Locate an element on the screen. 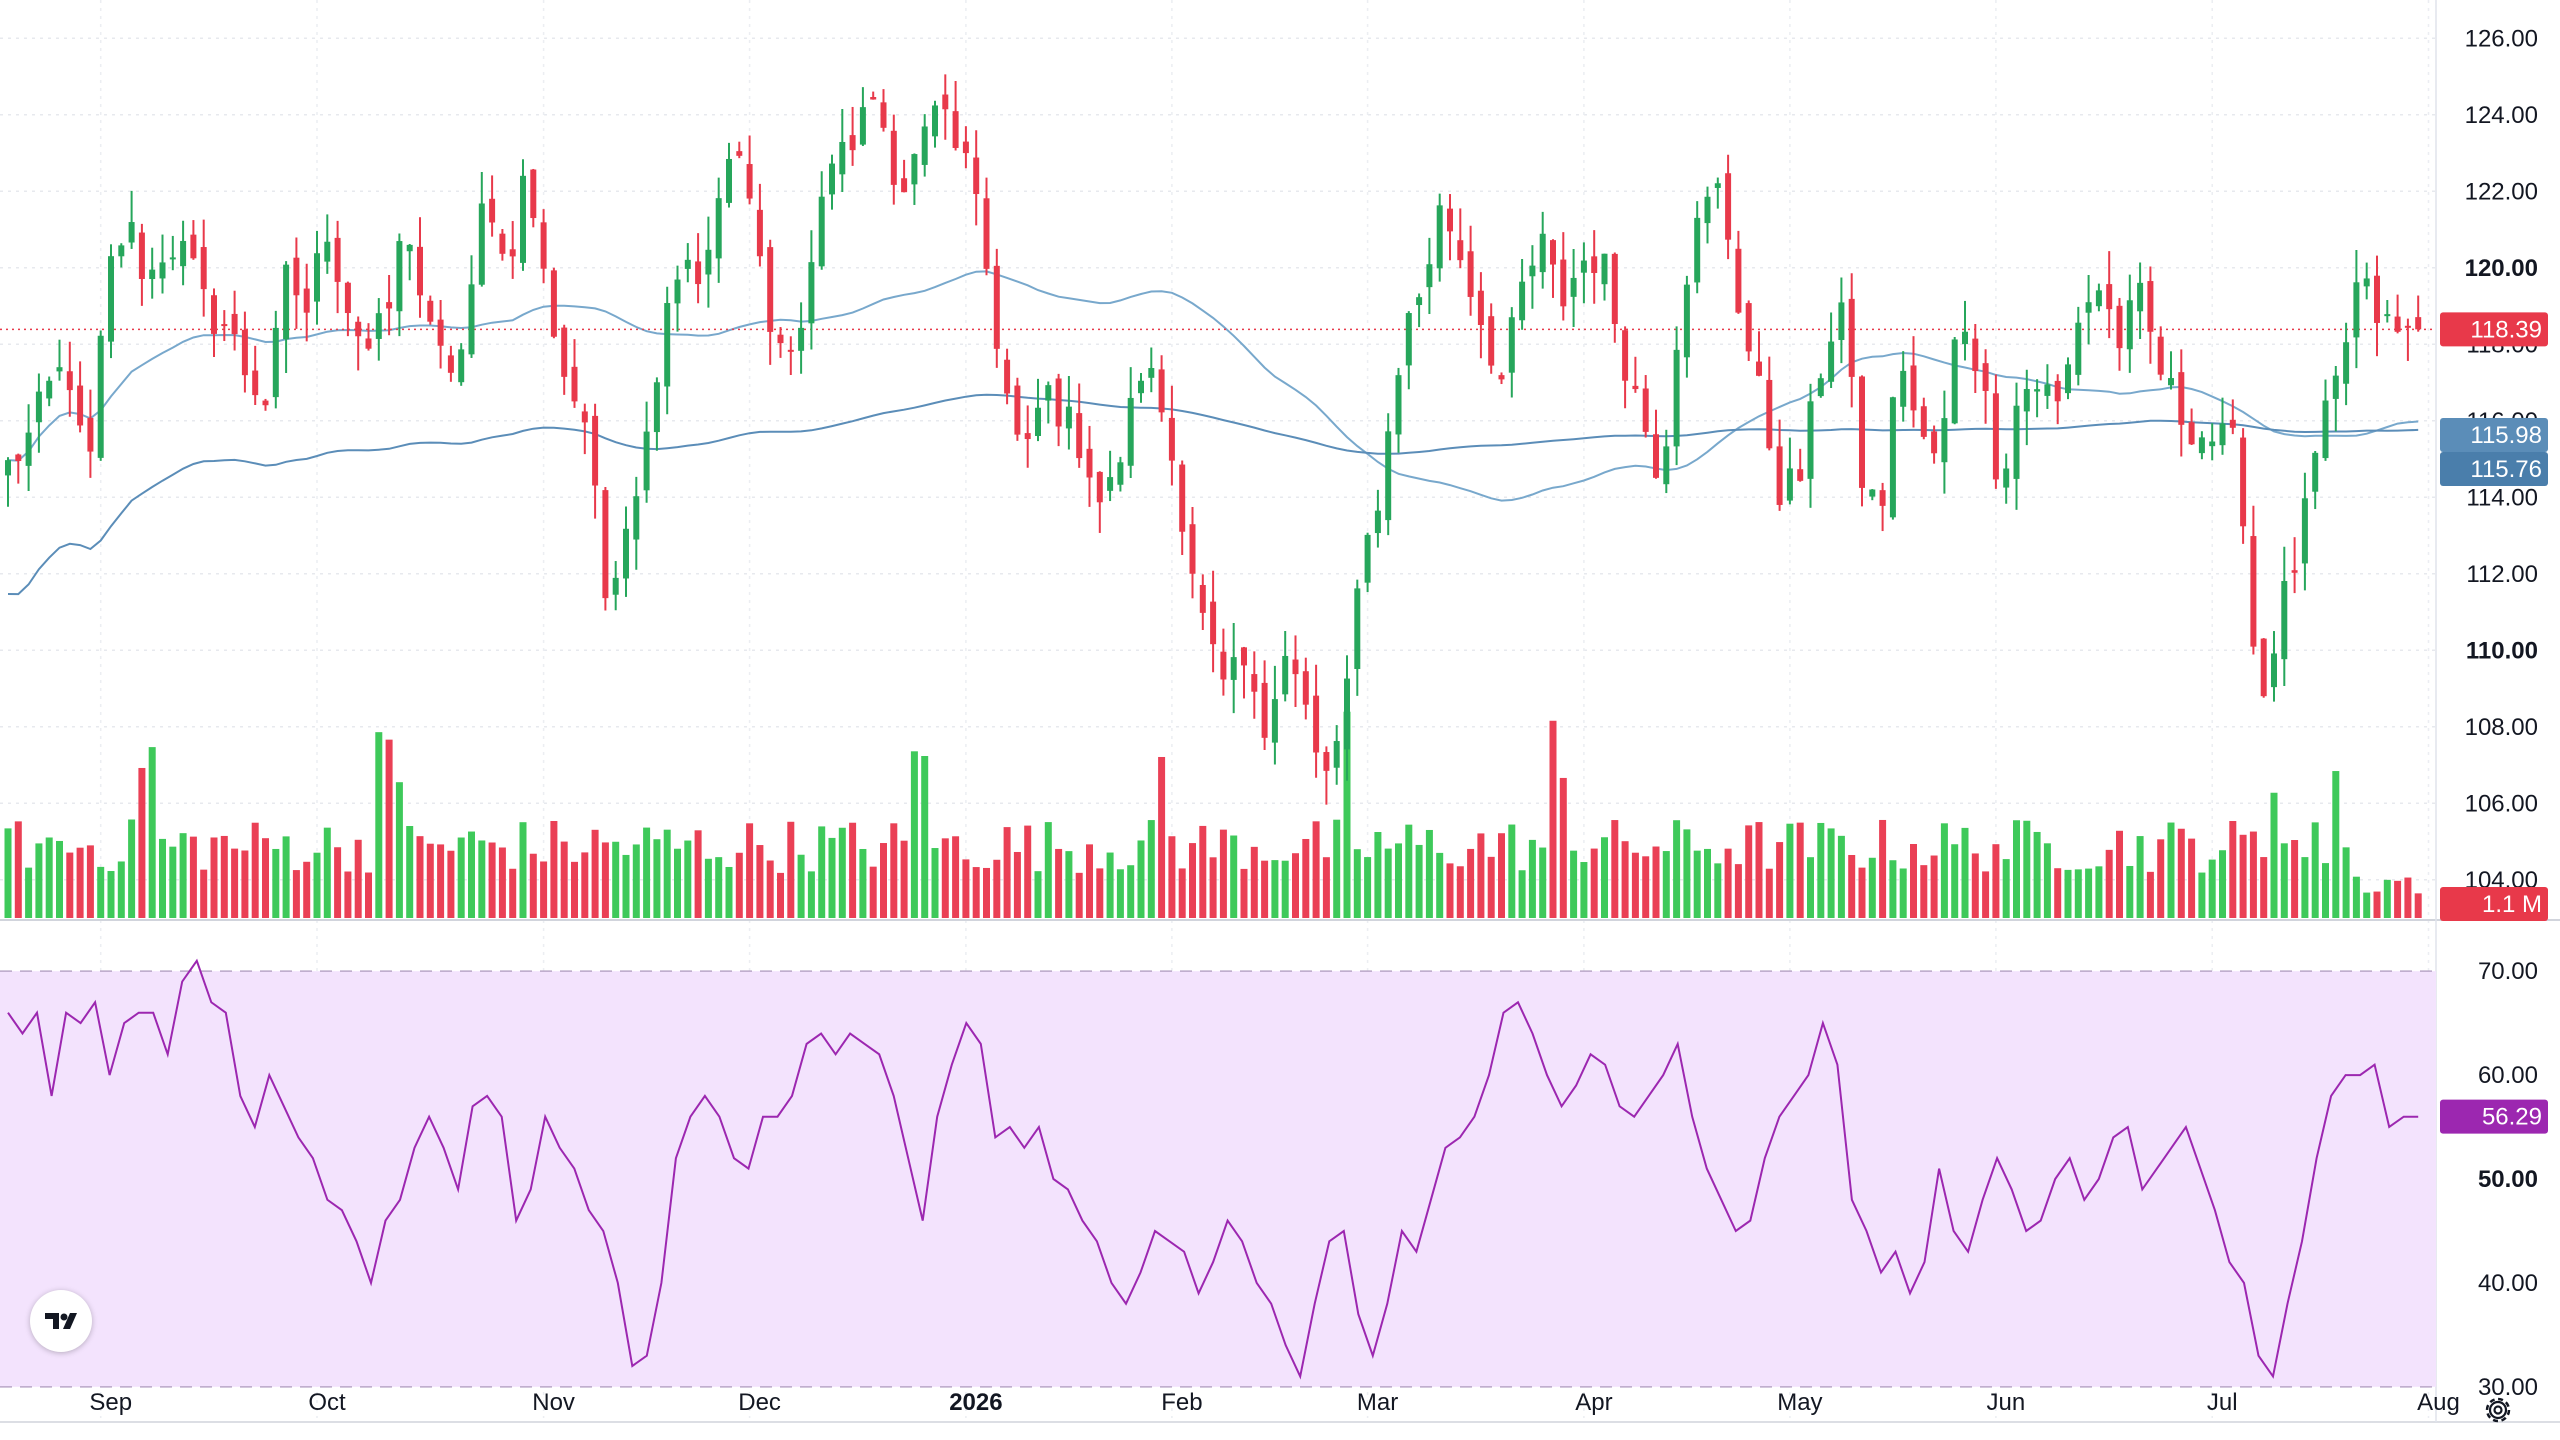 The width and height of the screenshot is (2560, 1440). price-tick-label: 124.00 is located at coordinates (2501, 115).